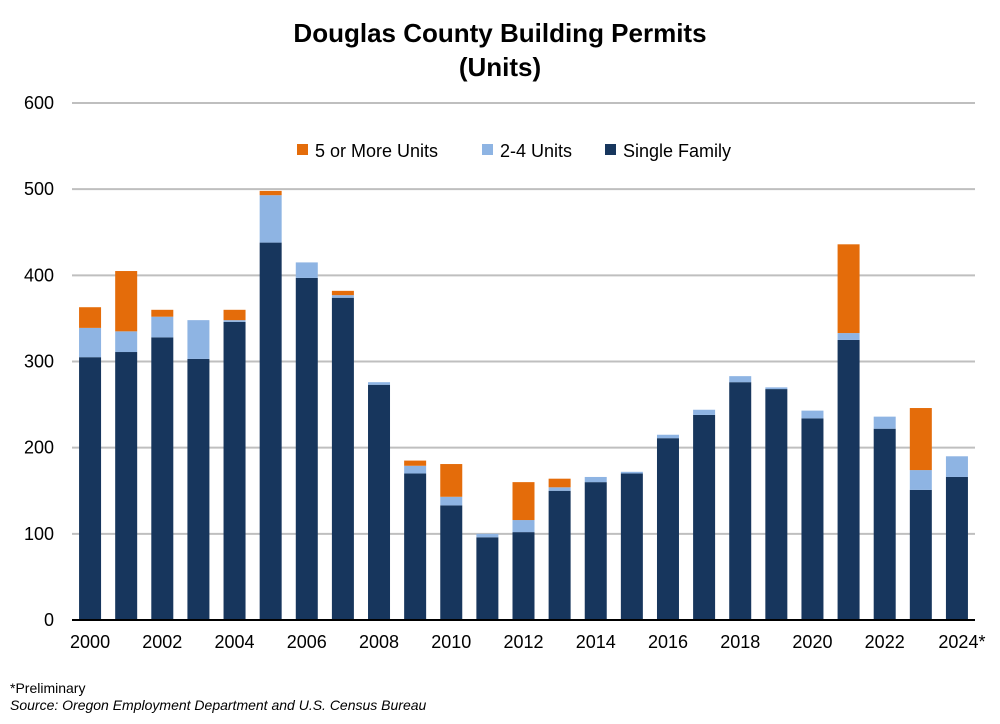  Describe the element at coordinates (415, 546) in the screenshot. I see `bar-single-family-2009` at that location.